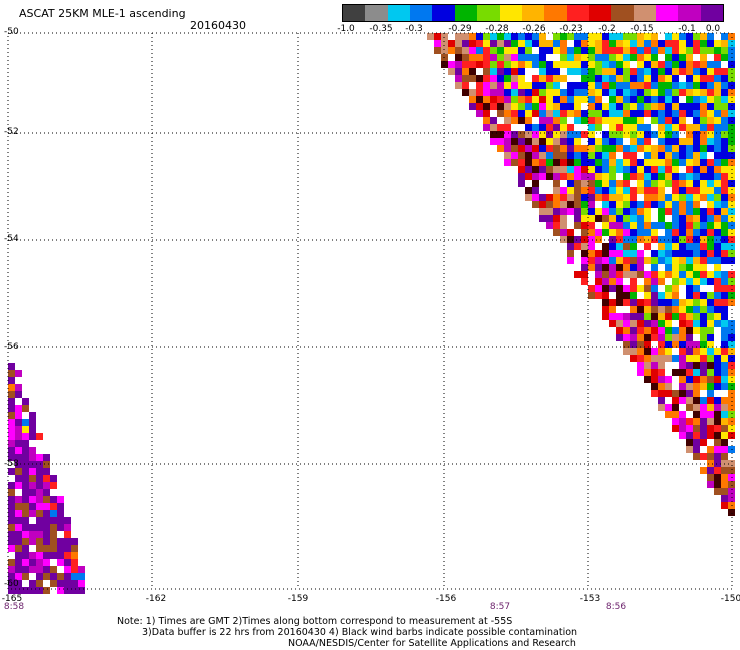  Describe the element at coordinates (687, 29) in the screenshot. I see `colorbar-tick: -0.1` at that location.